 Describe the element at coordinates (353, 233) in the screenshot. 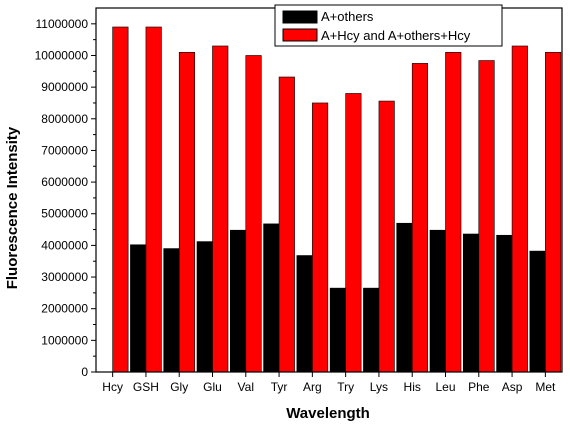

I see `bar-a-hcy-try` at that location.